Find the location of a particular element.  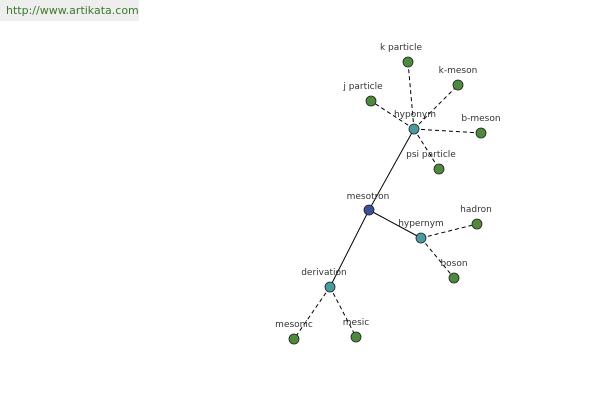

node-label: mesonic is located at coordinates (294, 325).